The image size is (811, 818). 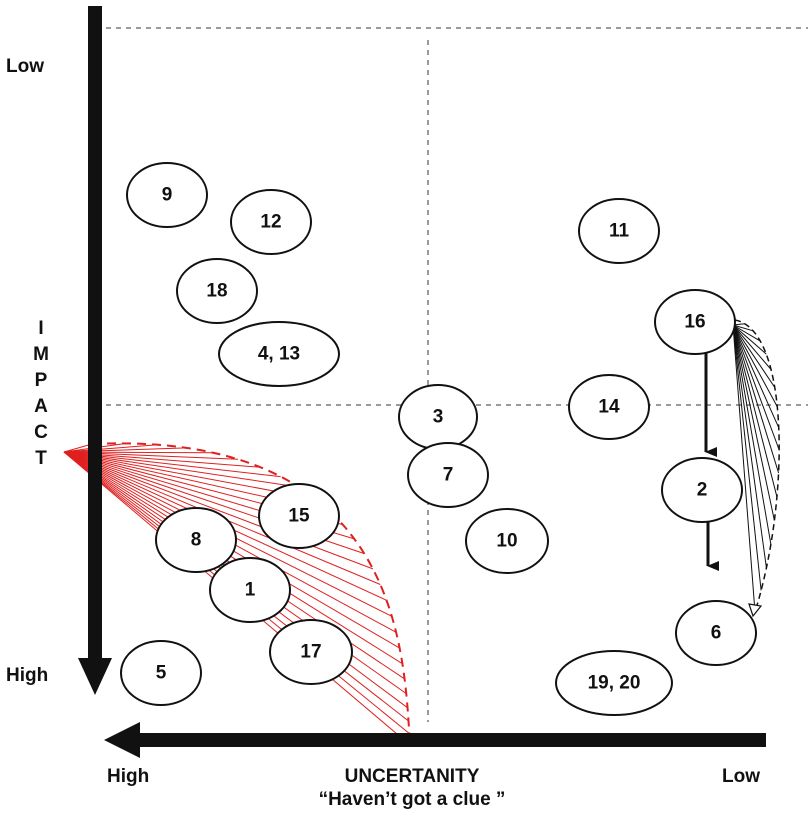 I want to click on node-14: 14, so click(x=609, y=407).